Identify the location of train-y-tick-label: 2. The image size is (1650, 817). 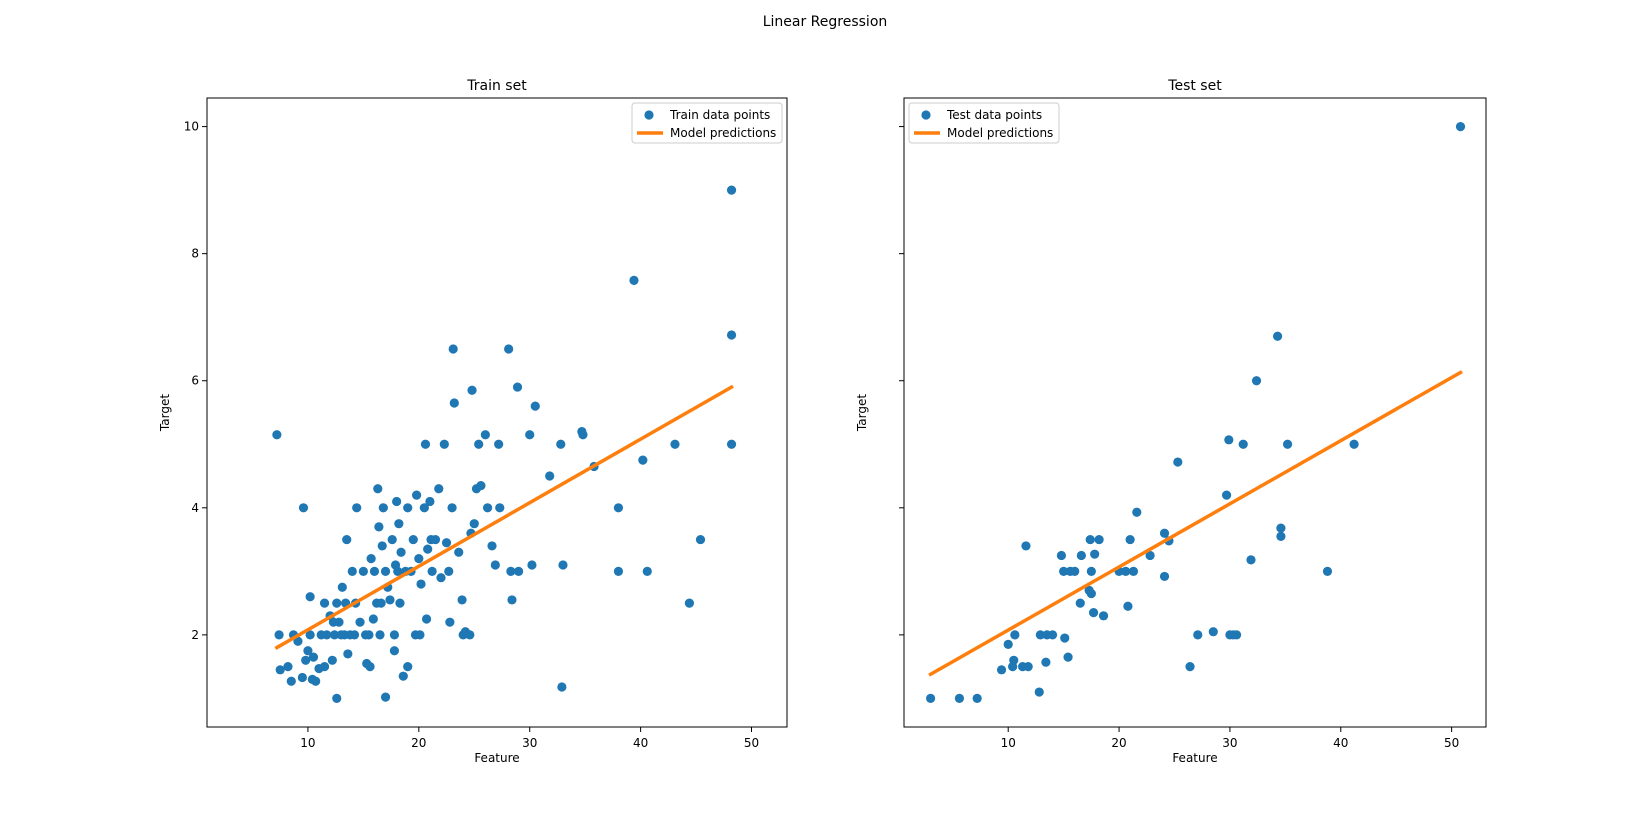
(195, 635).